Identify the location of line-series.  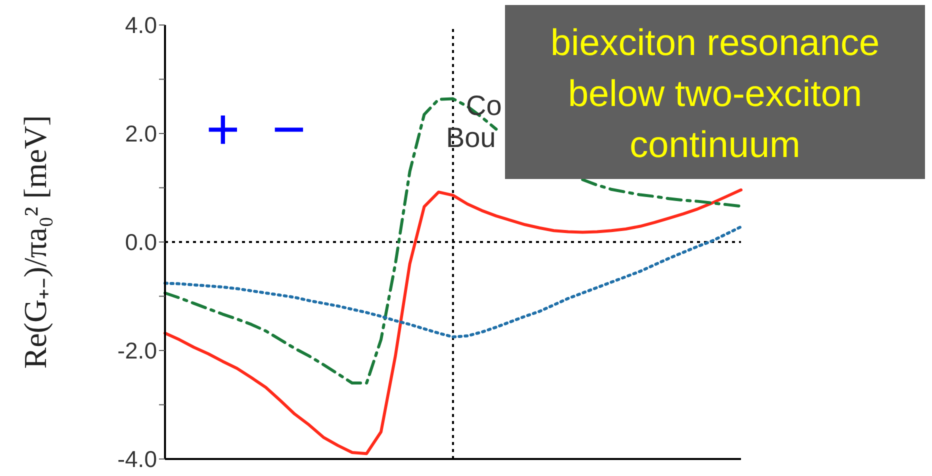
(453, 281).